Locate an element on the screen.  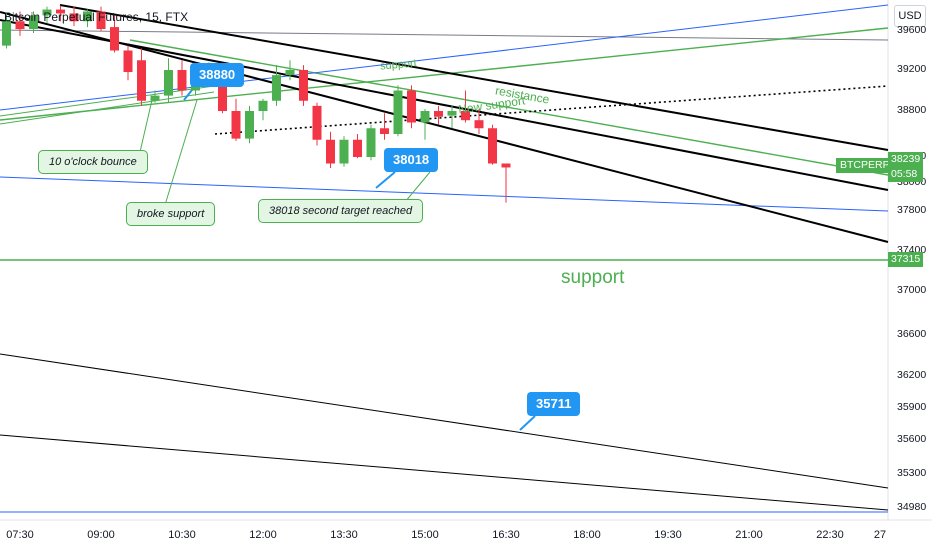
note-10-oclock-bounce: 10 o'clock bounce is located at coordinates (93, 162).